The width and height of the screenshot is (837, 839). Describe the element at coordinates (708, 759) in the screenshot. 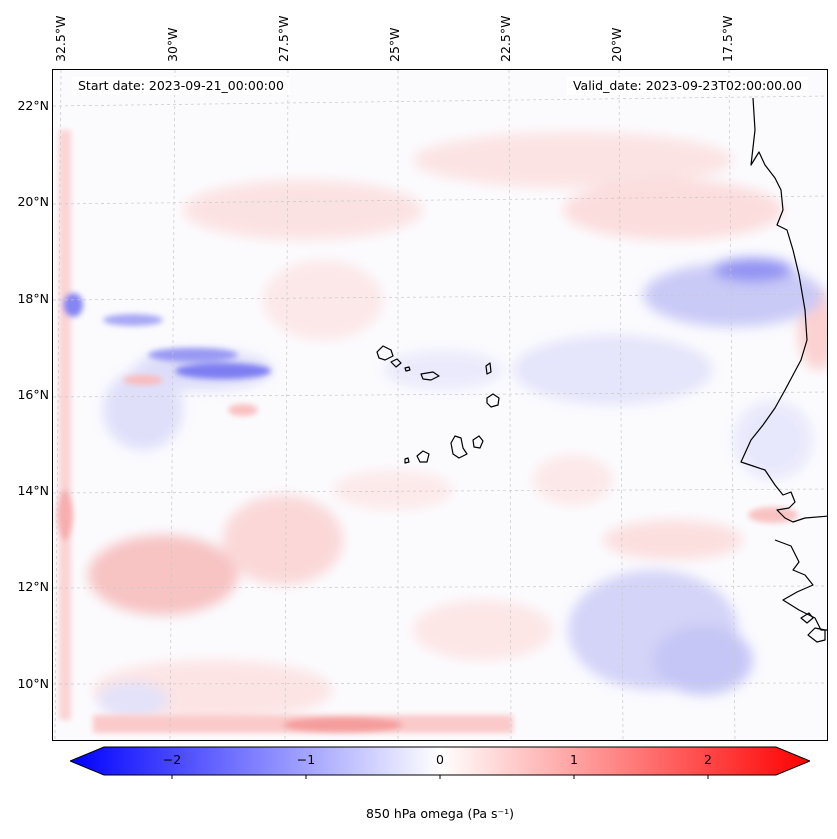

I see `colorbar-tick-2: 2` at that location.